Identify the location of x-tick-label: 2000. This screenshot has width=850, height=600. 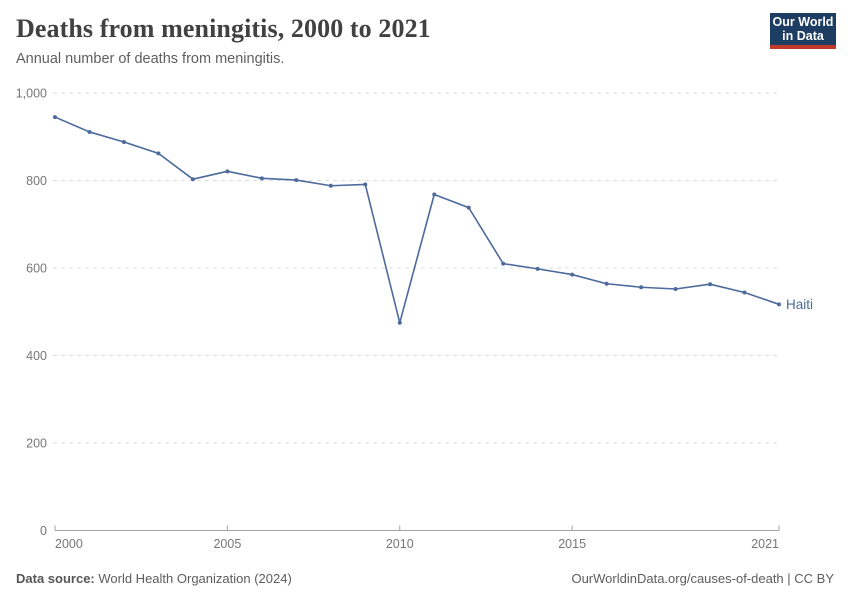
(69, 544).